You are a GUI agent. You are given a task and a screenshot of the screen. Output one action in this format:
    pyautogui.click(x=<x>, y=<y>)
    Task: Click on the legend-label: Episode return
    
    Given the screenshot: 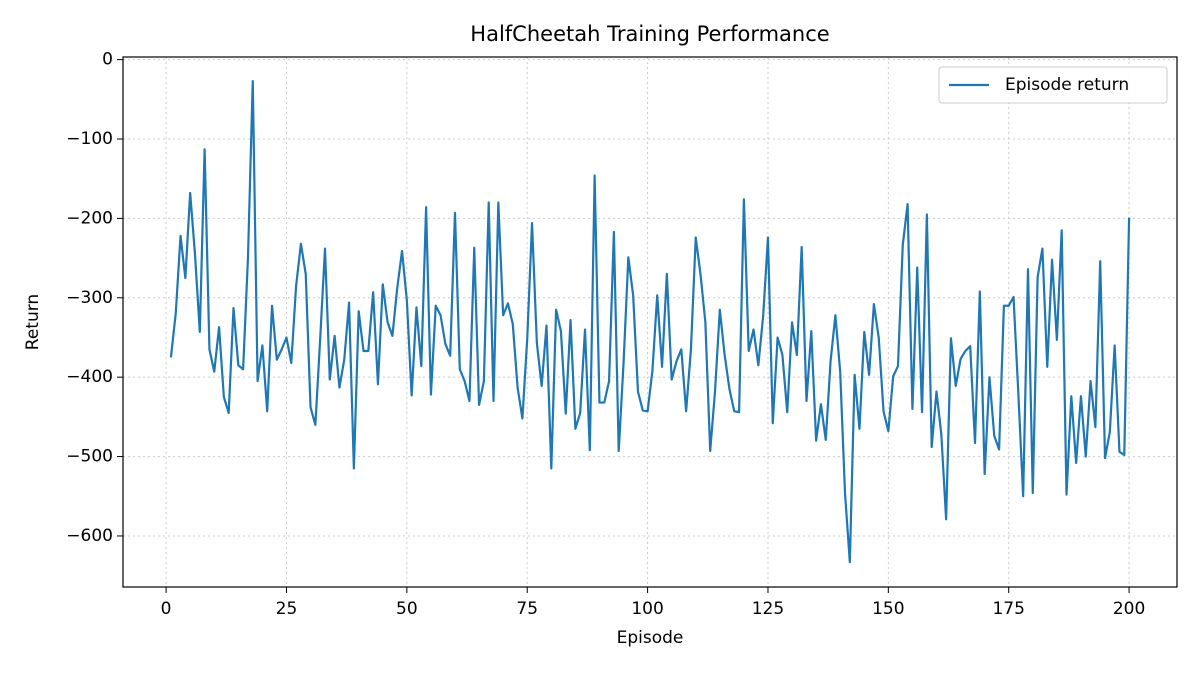 What is the action you would take?
    pyautogui.click(x=1067, y=85)
    